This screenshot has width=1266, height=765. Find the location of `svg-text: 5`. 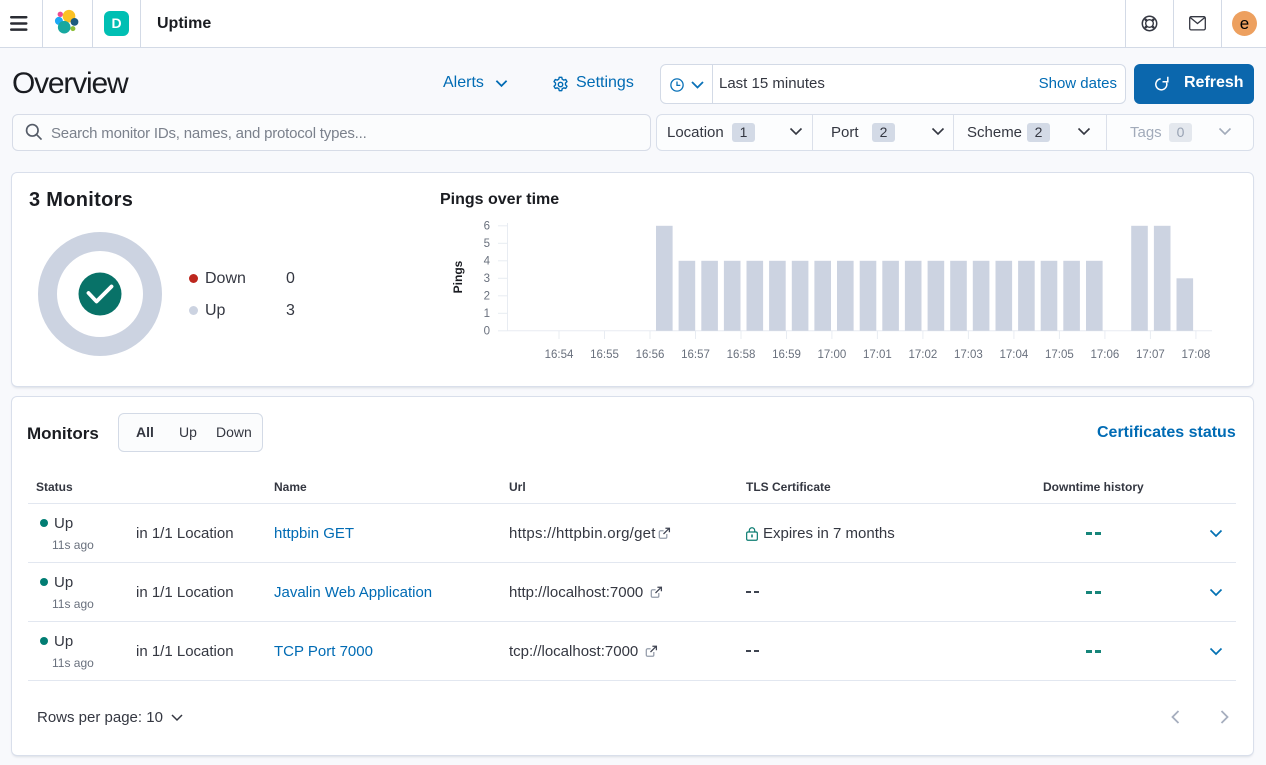

svg-text: 5 is located at coordinates (487, 244).